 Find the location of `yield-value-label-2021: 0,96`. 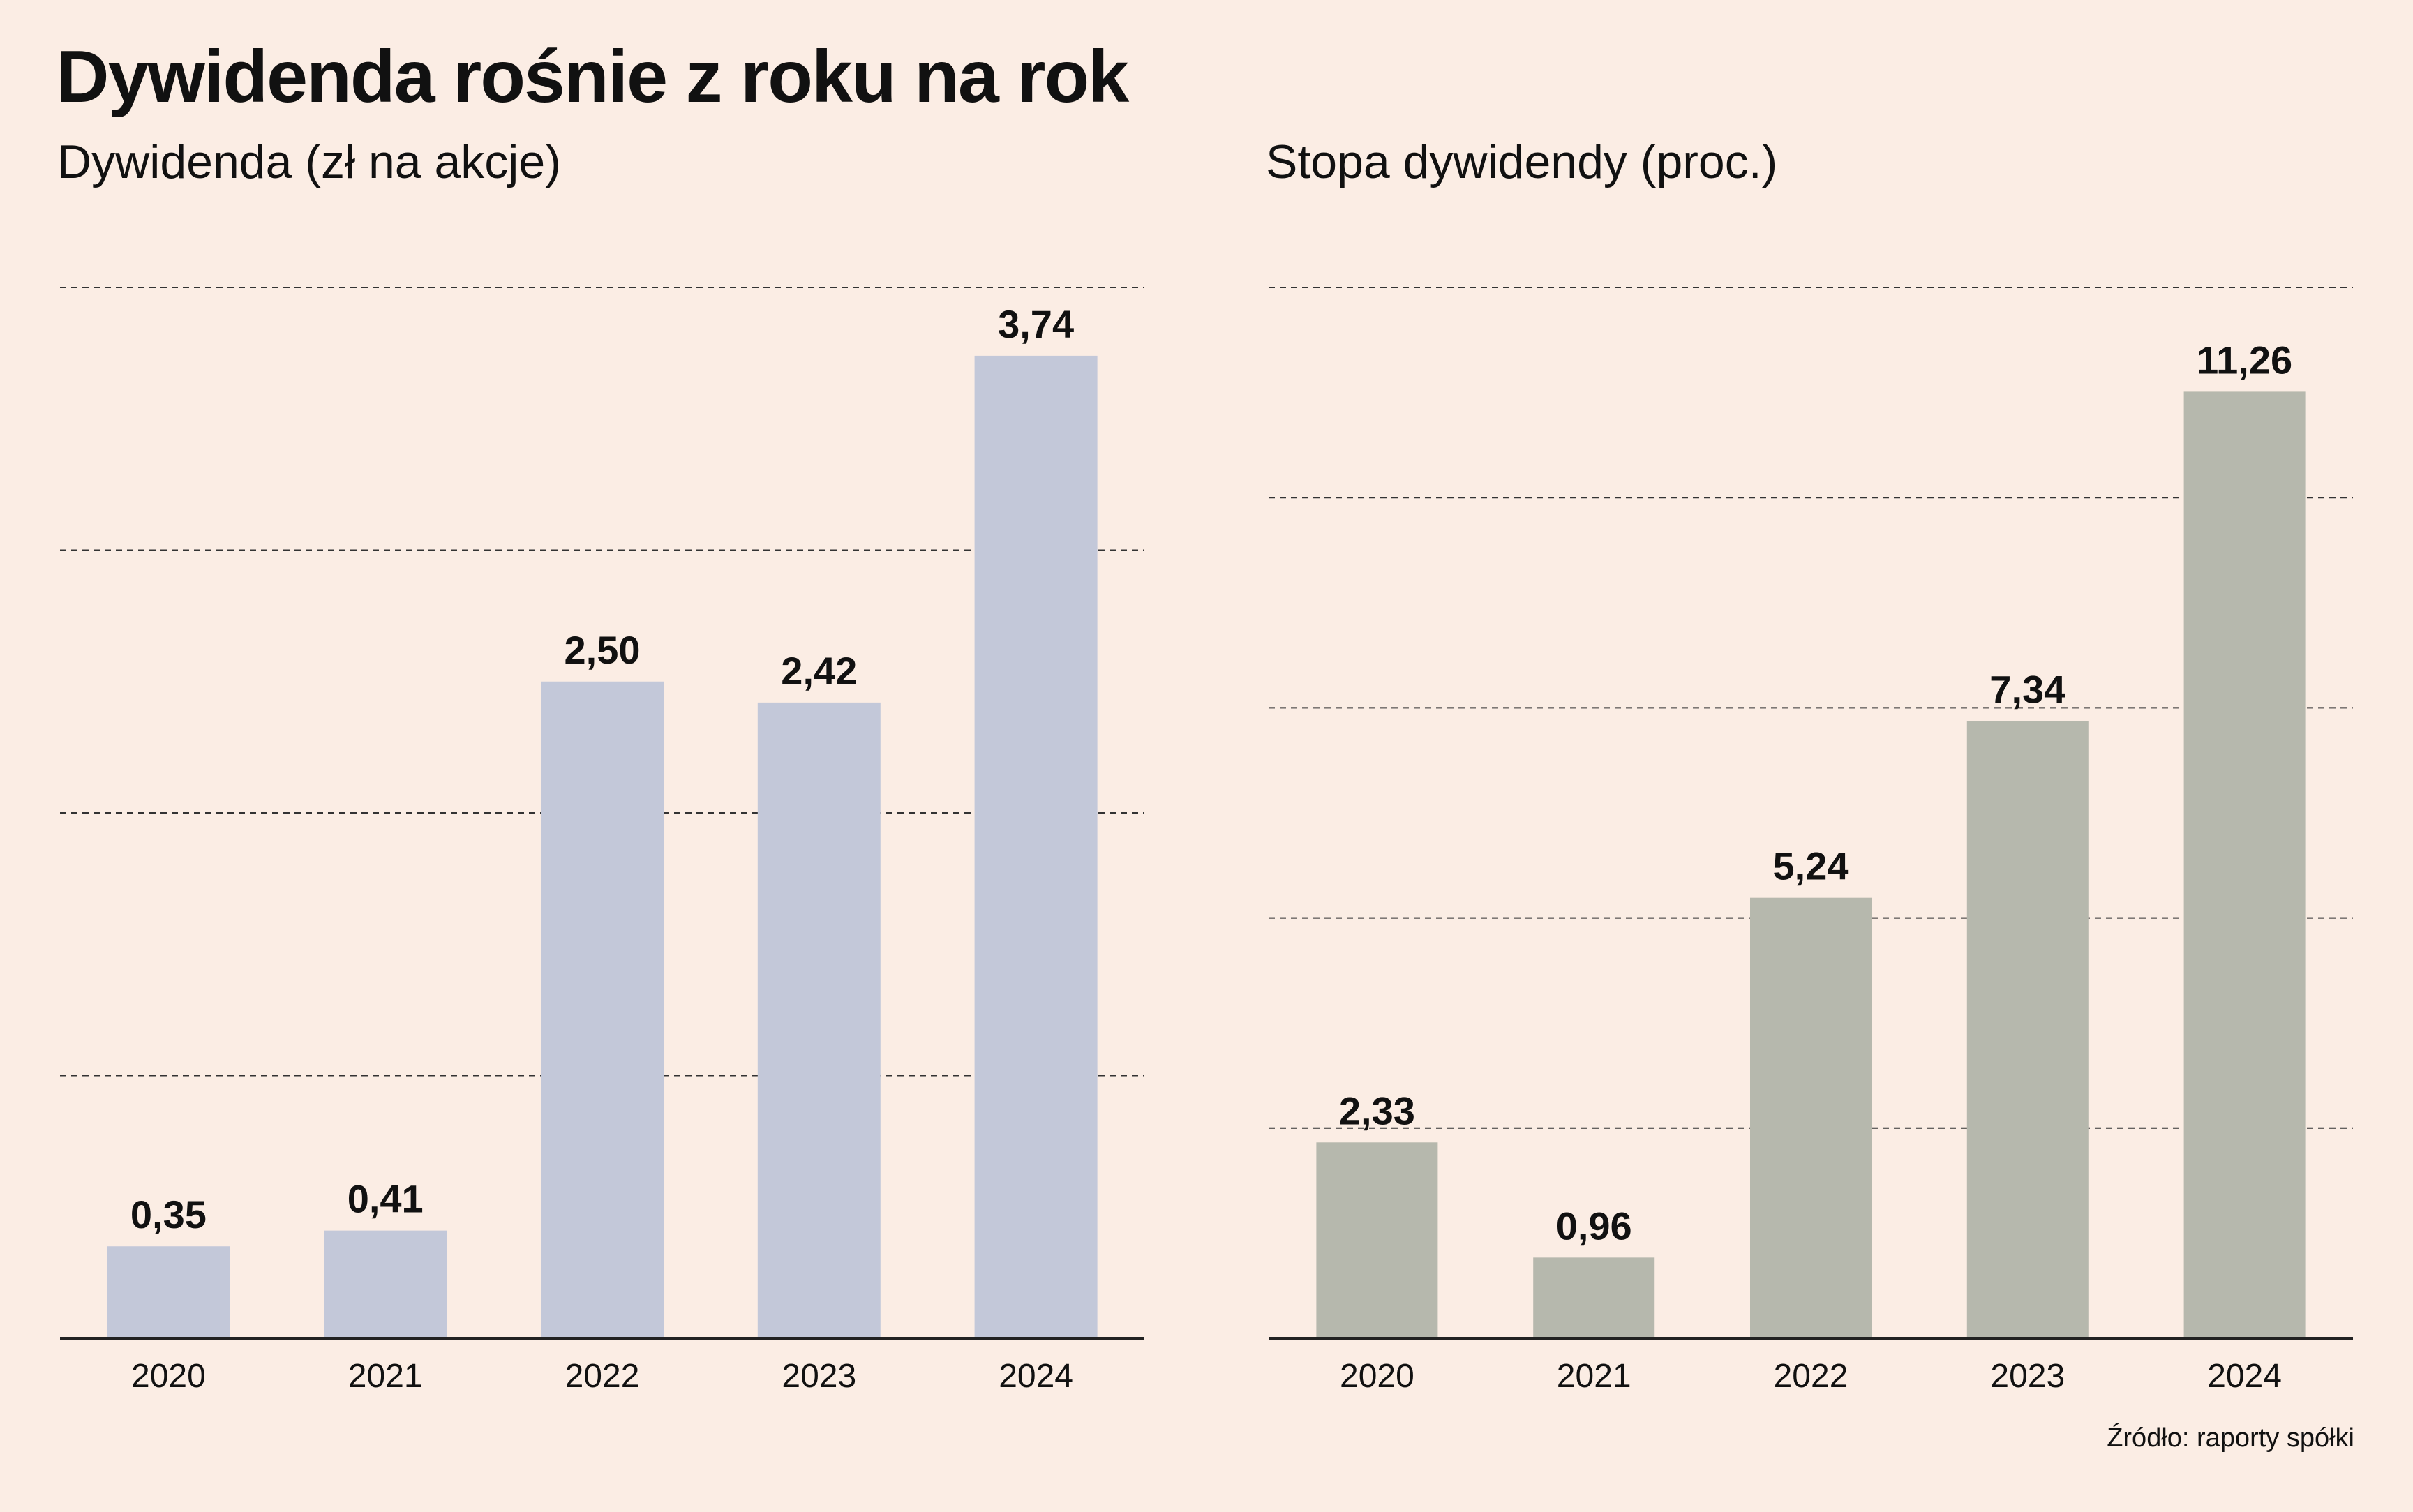

yield-value-label-2021: 0,96 is located at coordinates (1594, 1226).